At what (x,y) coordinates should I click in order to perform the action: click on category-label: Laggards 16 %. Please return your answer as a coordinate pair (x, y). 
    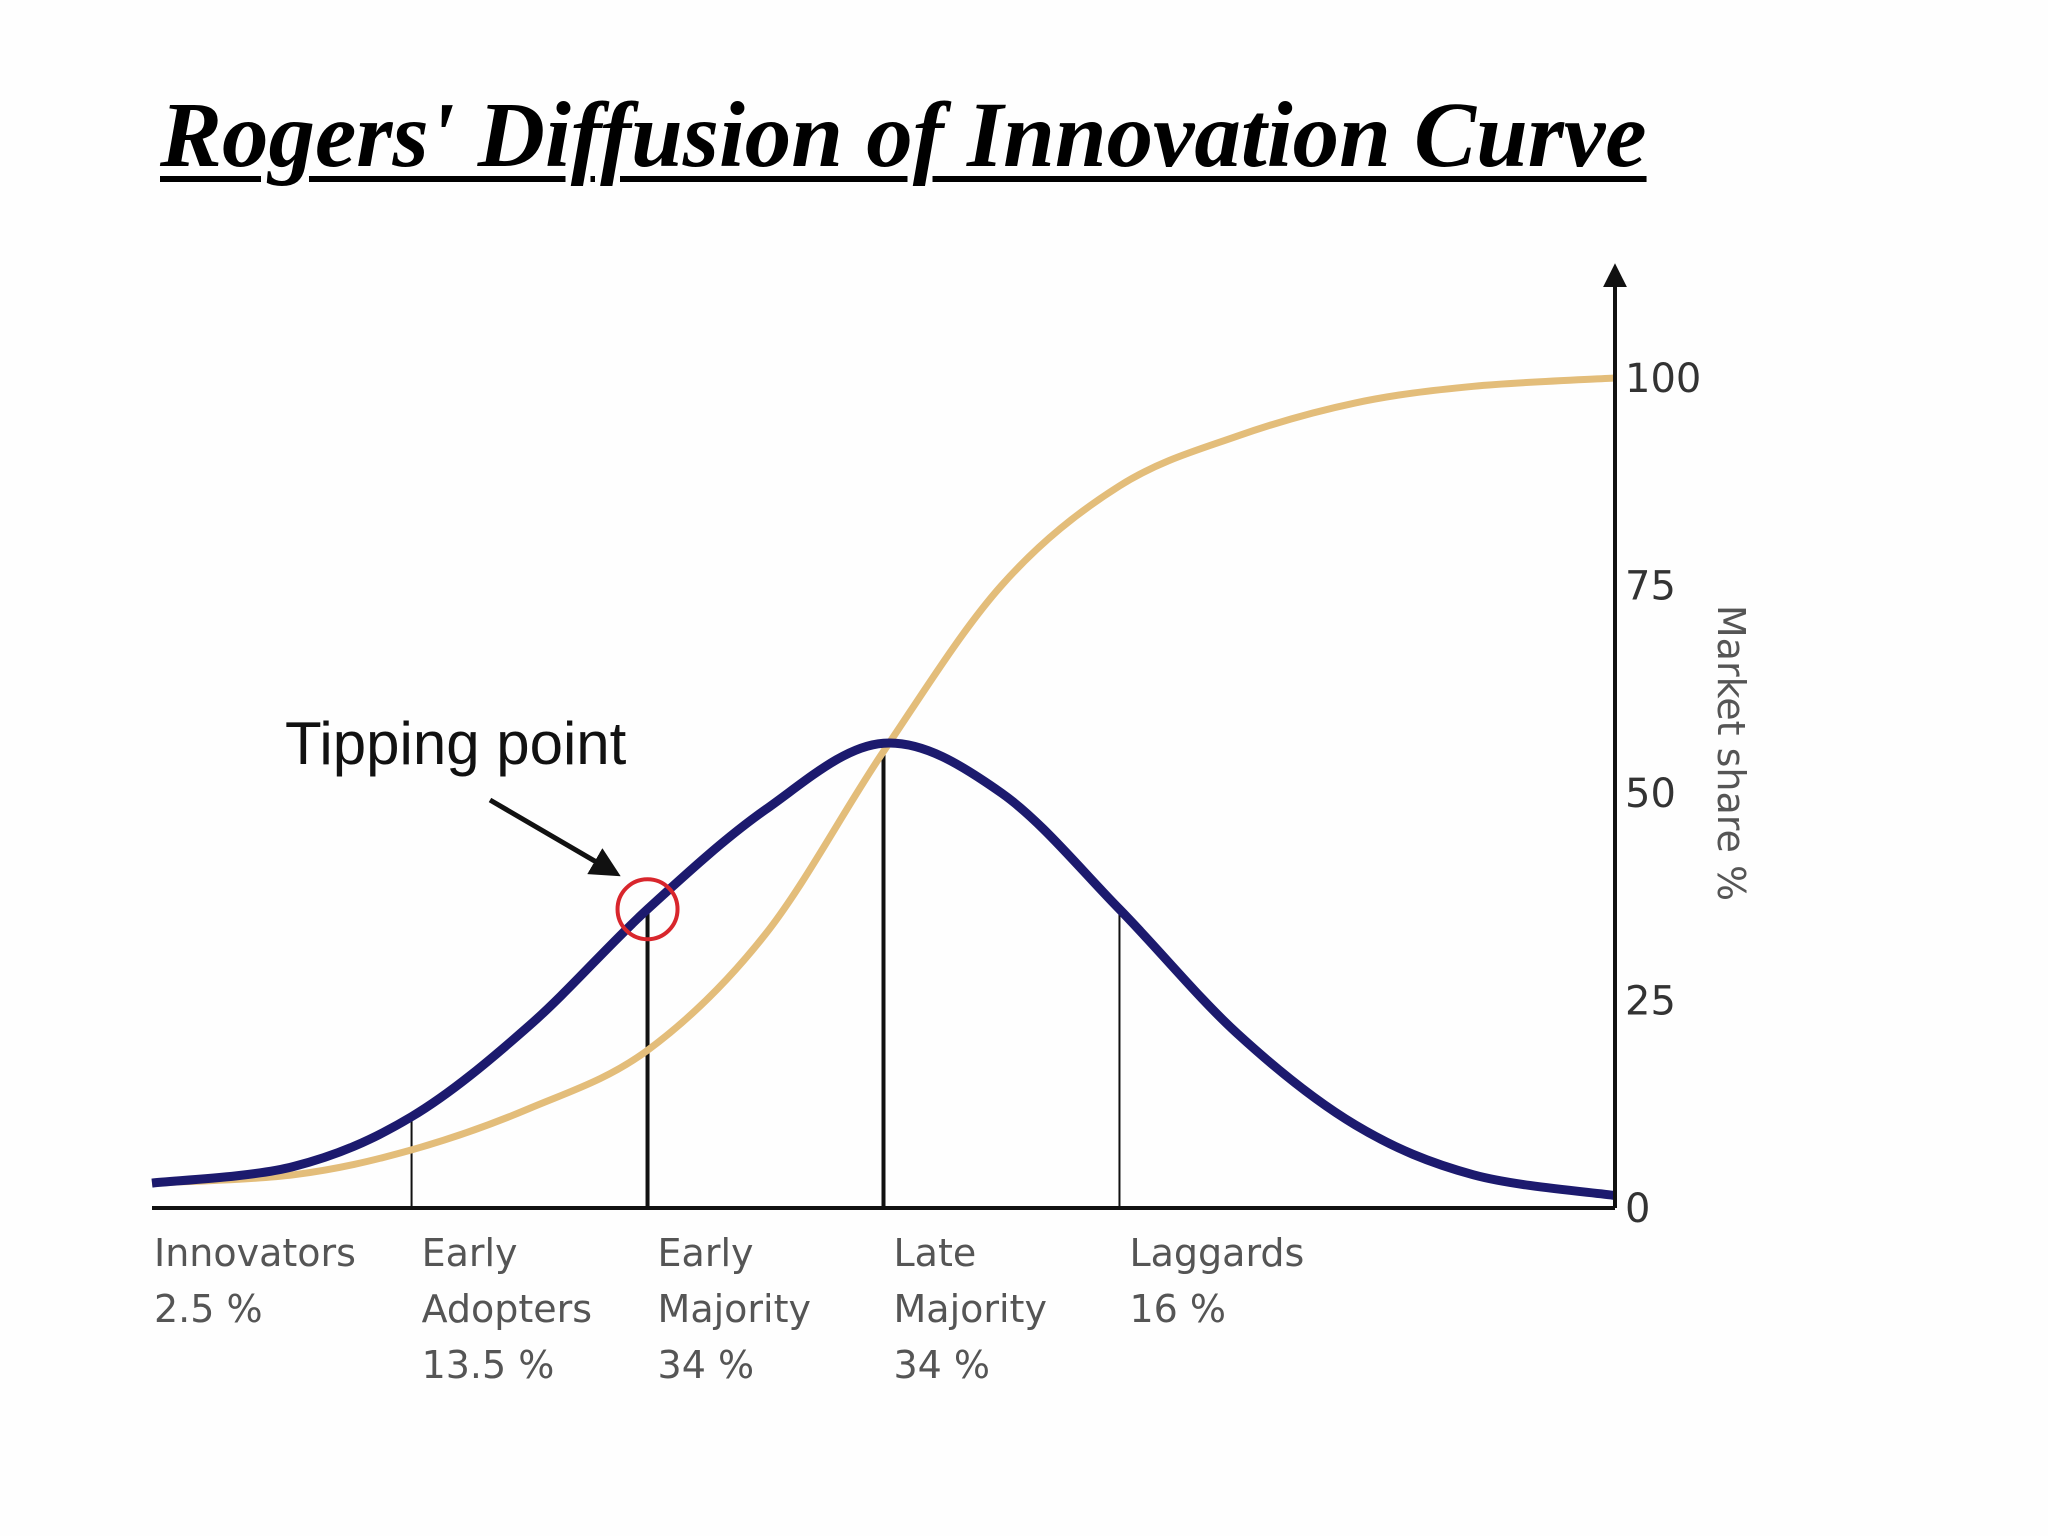
    Looking at the image, I should click on (1216, 1281).